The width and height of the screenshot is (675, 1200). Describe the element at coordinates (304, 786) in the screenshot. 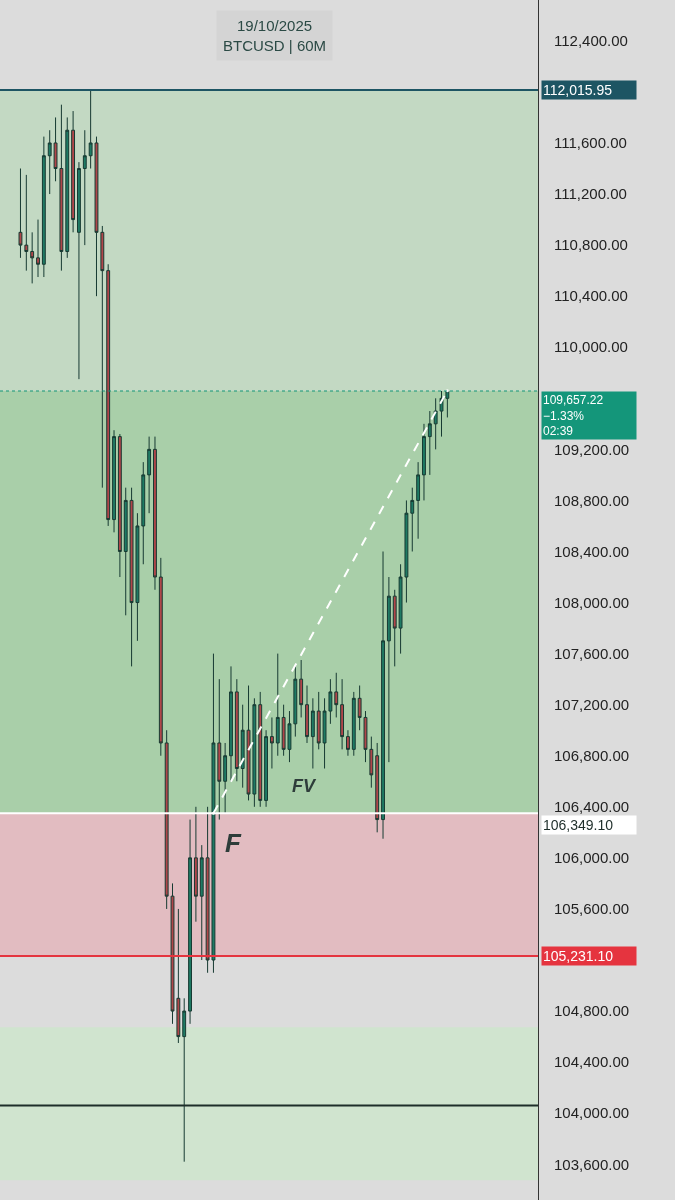

I see `annotation: FV` at that location.